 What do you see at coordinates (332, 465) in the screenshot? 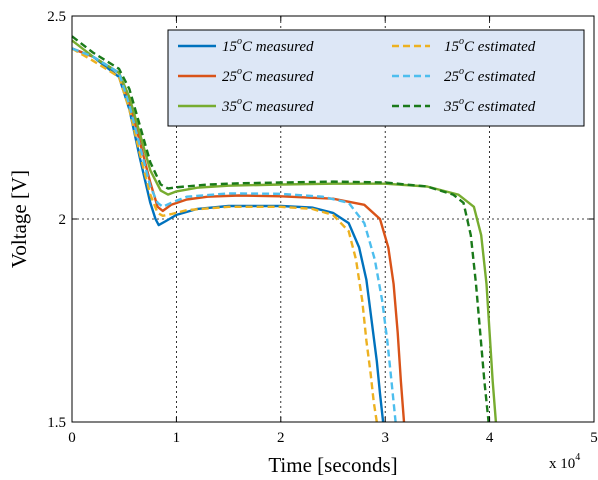
I see `x-axis-label: Time [seconds]` at bounding box center [332, 465].